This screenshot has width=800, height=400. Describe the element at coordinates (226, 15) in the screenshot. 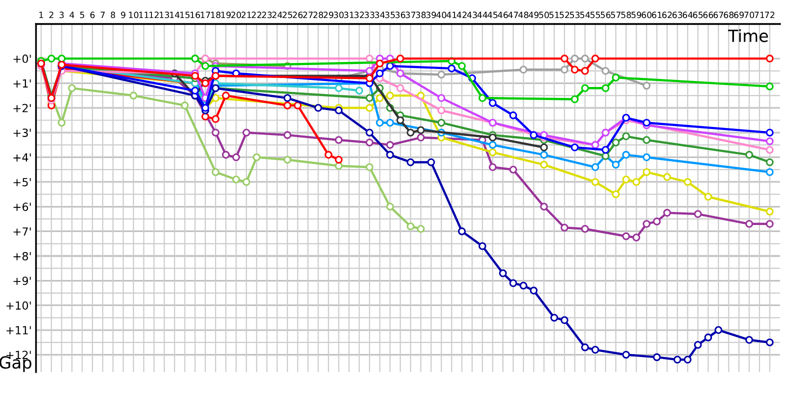

I see `x-tick-label: 19` at that location.